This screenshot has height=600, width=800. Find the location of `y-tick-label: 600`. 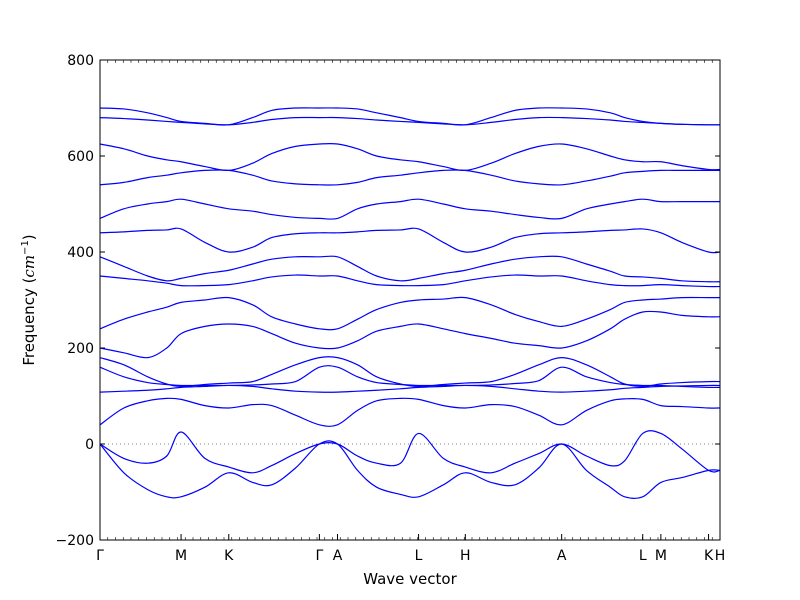

y-tick-label: 600 is located at coordinates (80, 157).